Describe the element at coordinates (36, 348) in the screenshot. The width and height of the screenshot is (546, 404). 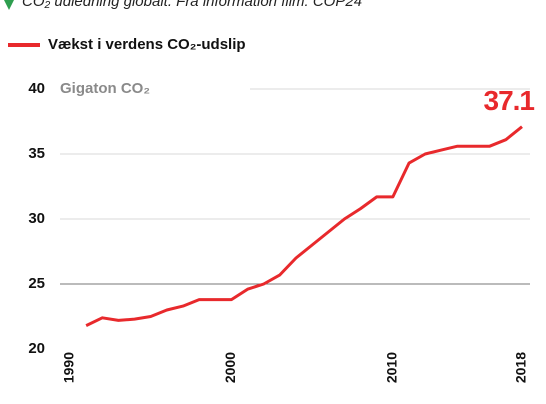
I see `y-tick-label: 20` at that location.